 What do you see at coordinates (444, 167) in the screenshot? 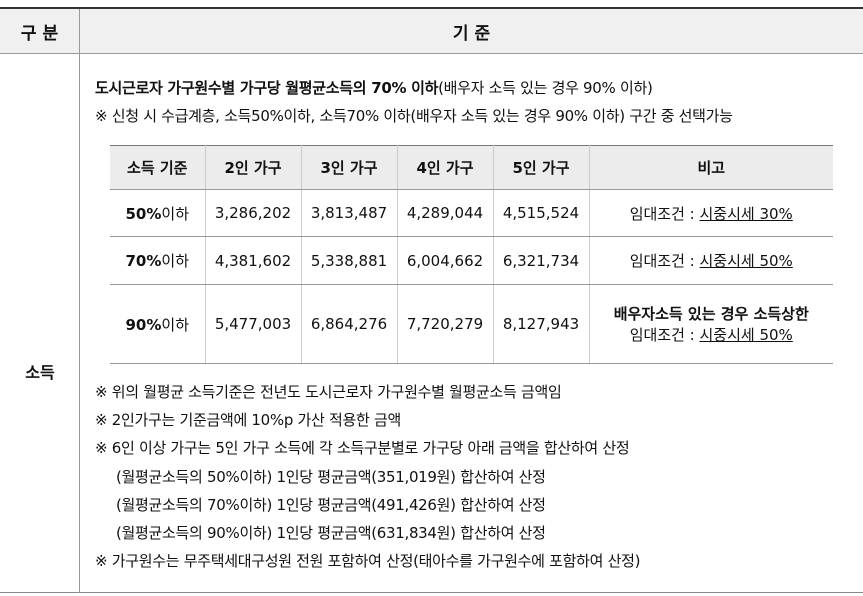
I see `col-header-4p: 4인 가구` at bounding box center [444, 167].